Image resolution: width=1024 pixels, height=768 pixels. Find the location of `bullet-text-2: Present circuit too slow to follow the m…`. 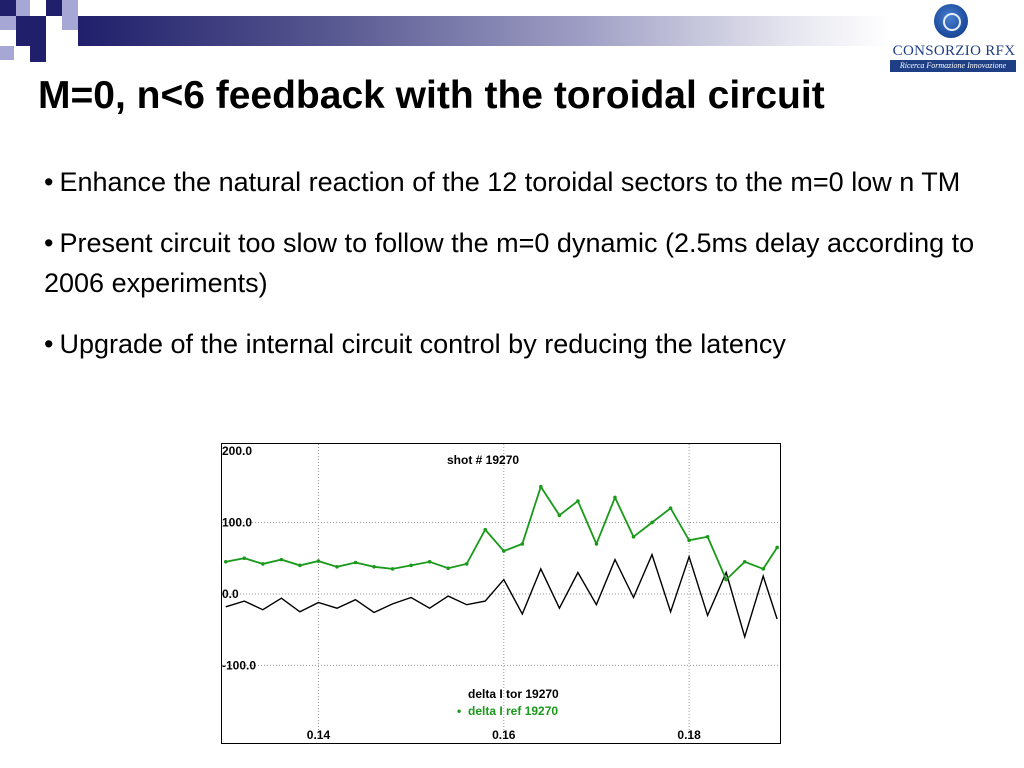

bullet-text-2: Present circuit too slow to follow the m… is located at coordinates (509, 263).